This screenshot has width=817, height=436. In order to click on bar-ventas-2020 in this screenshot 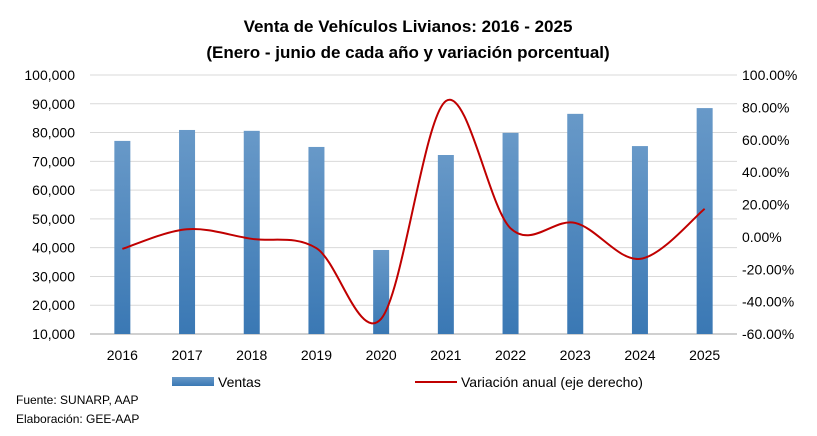, I will do `click(381, 291)`.